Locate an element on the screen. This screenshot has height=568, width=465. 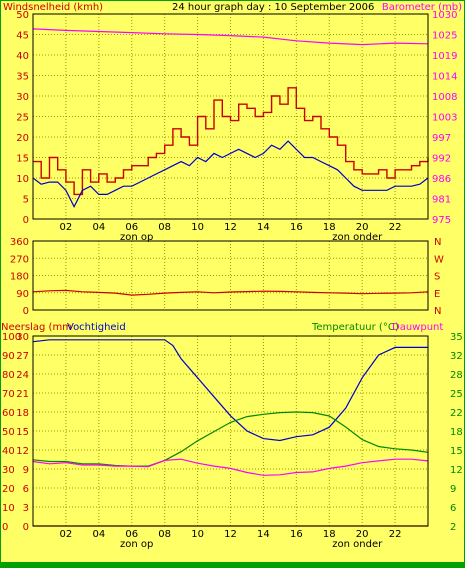
direction-tick-label: 0 is located at coordinates (26, 311).